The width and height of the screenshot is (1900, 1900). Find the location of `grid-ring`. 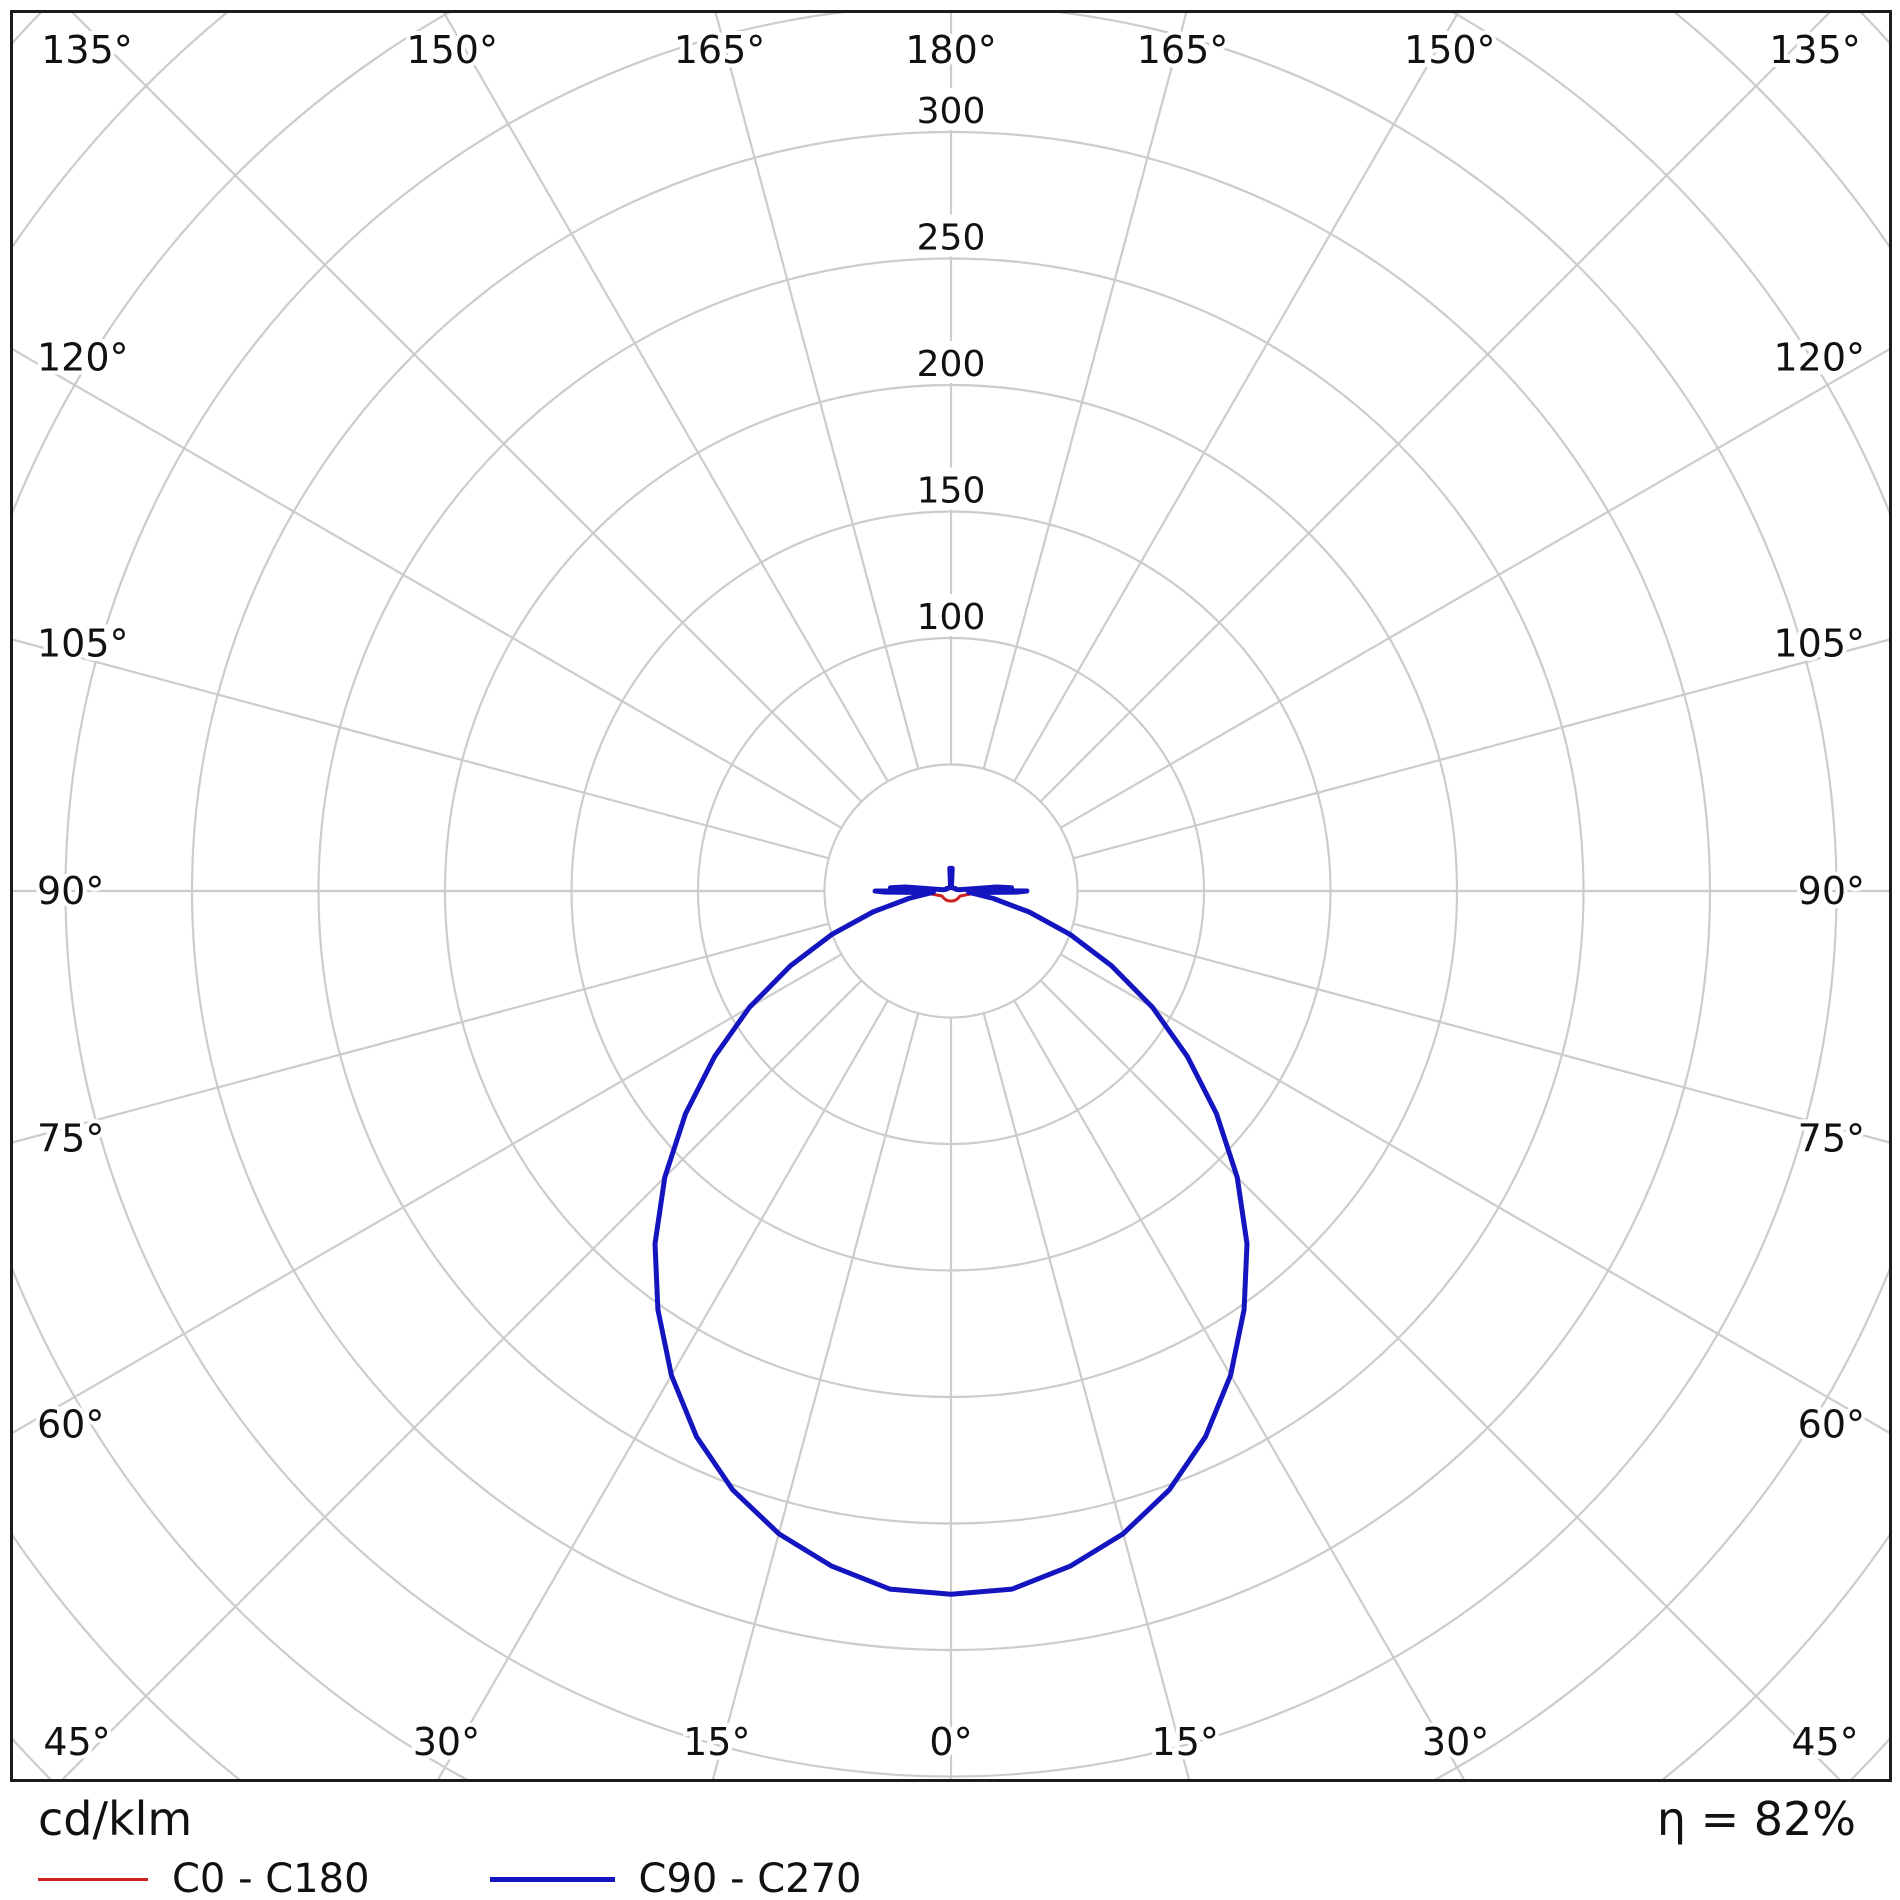

grid-ring is located at coordinates (951, 891).